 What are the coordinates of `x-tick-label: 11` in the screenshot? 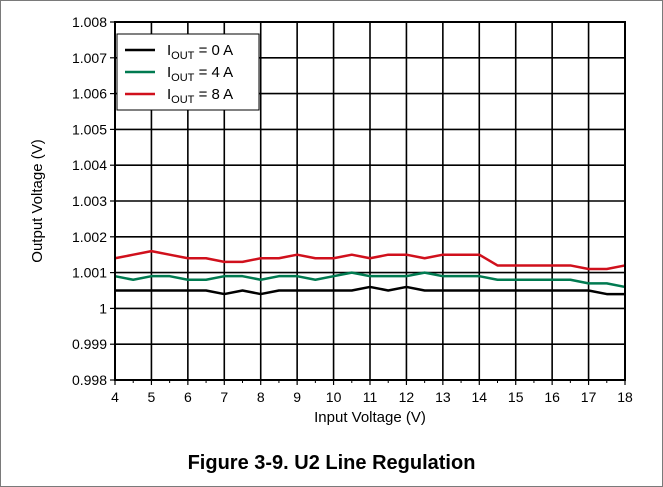 It's located at (370, 397).